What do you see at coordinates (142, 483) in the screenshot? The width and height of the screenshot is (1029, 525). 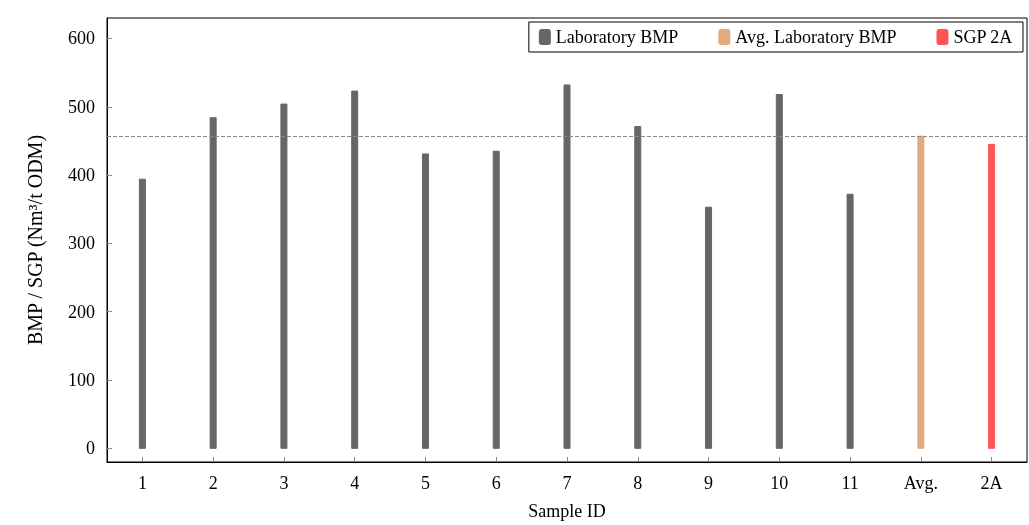 I see `x-tick-label: 1` at bounding box center [142, 483].